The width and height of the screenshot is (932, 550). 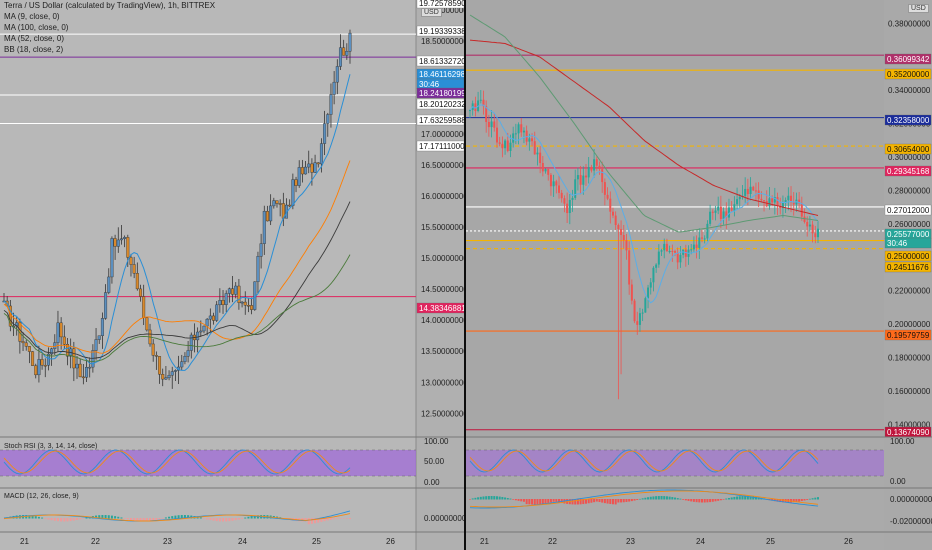 What do you see at coordinates (909, 291) in the screenshot?
I see `price-axis-label: 0.22000000` at bounding box center [909, 291].